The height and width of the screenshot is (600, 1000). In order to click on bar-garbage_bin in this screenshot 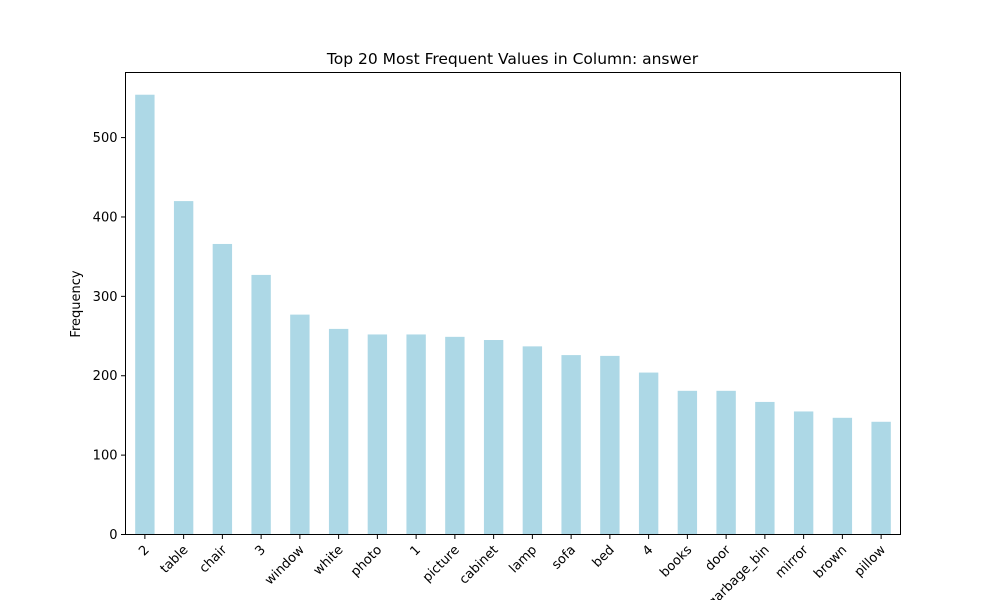, I will do `click(765, 468)`.